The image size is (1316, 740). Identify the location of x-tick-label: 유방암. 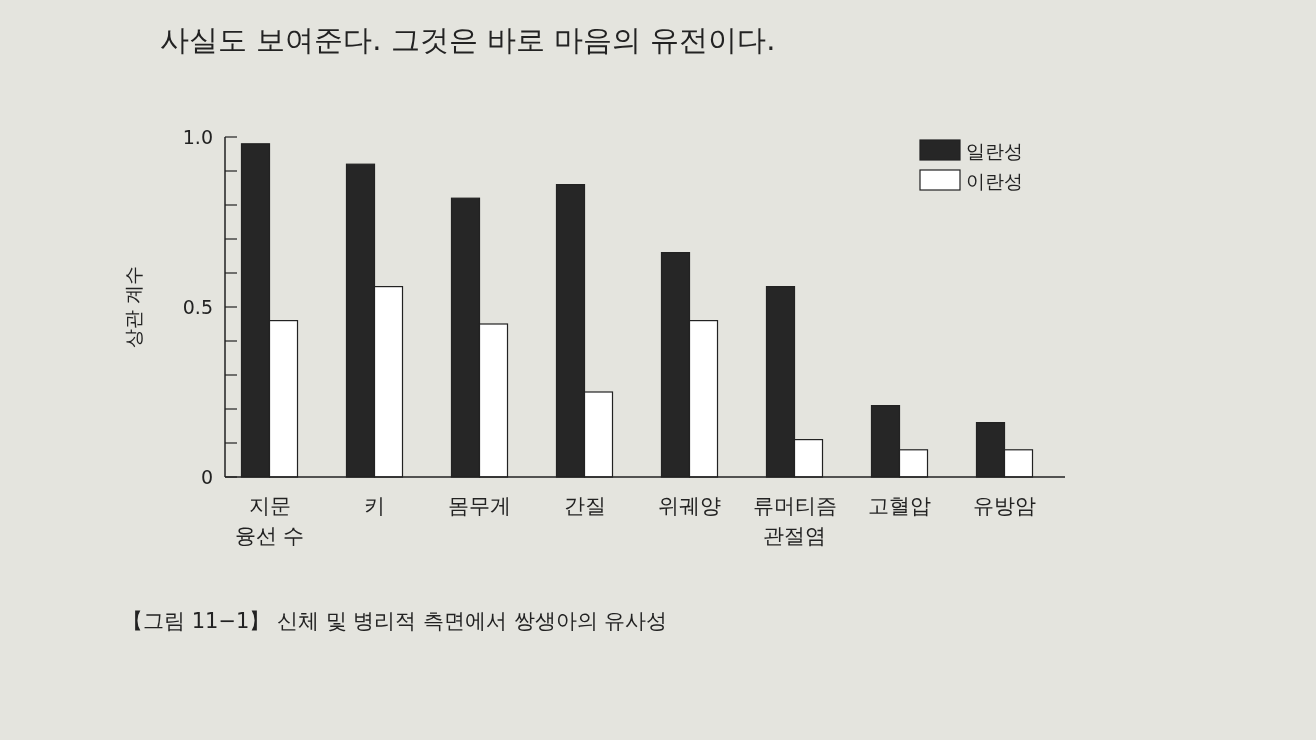
(1004, 506).